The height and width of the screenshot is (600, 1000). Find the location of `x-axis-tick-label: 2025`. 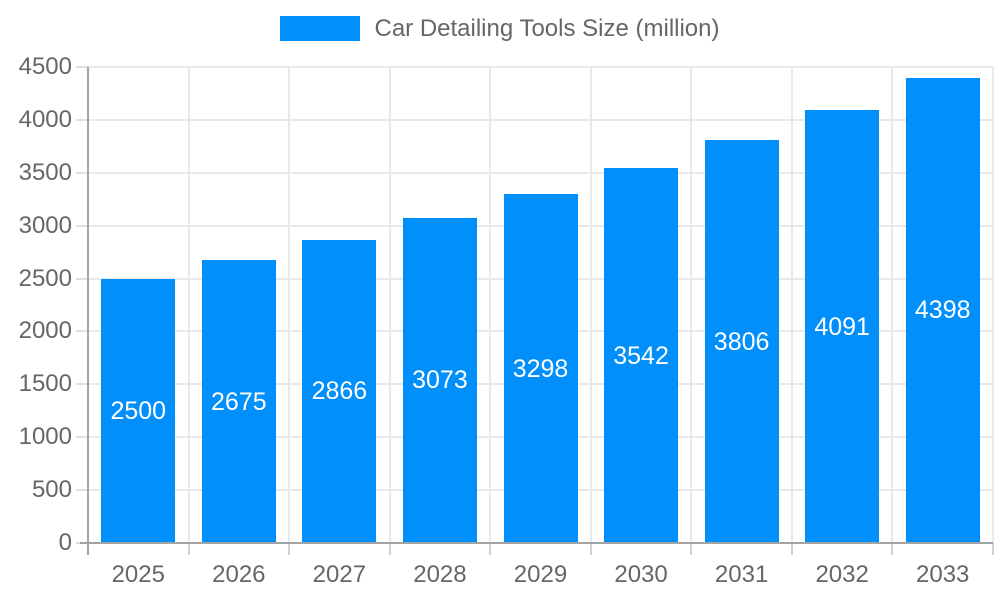

x-axis-tick-label: 2025 is located at coordinates (138, 574).